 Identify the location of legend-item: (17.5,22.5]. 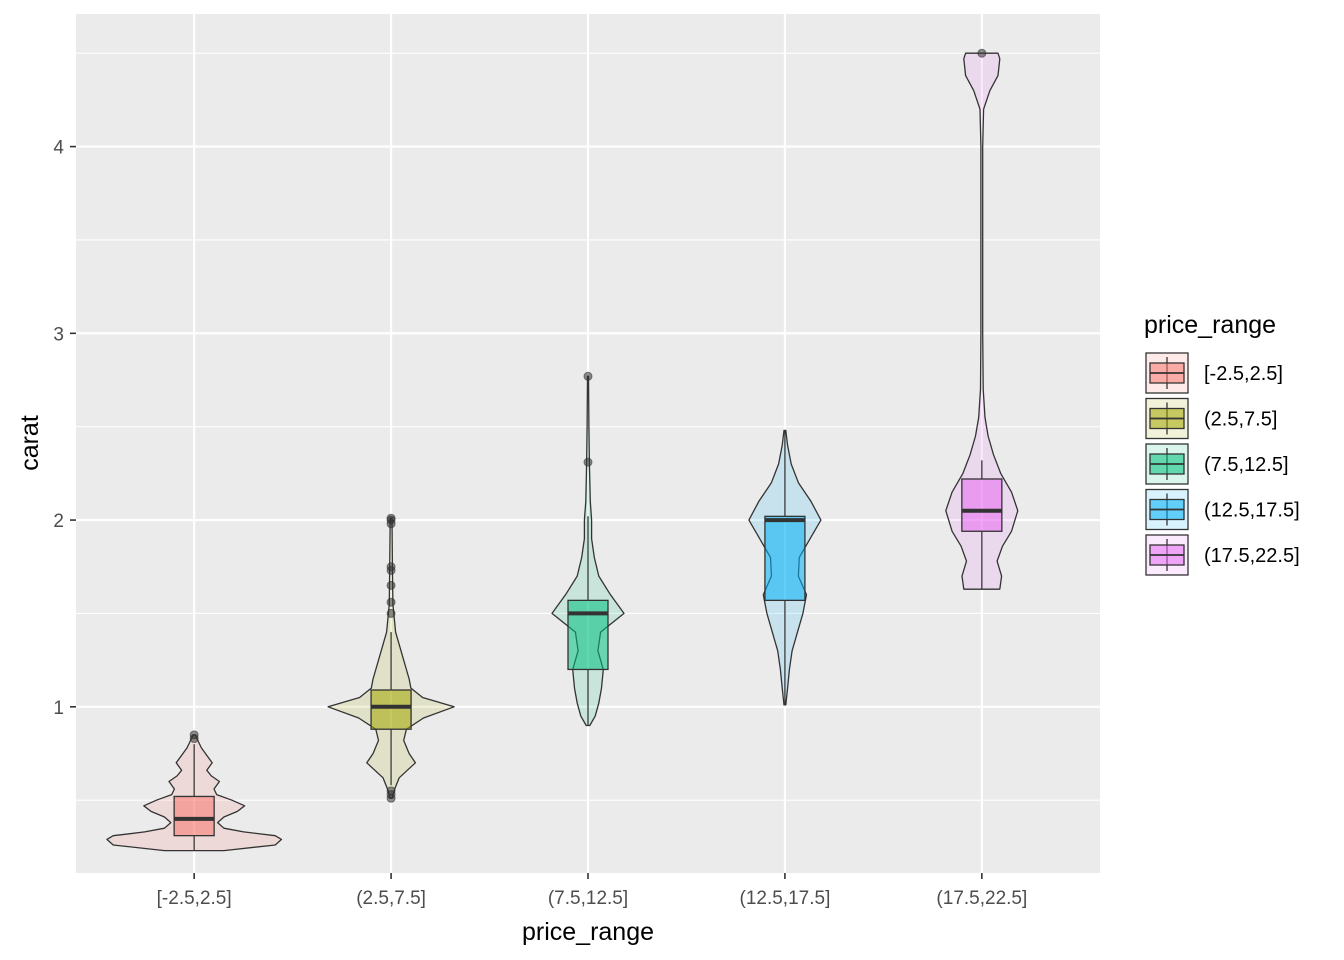
(1222, 555).